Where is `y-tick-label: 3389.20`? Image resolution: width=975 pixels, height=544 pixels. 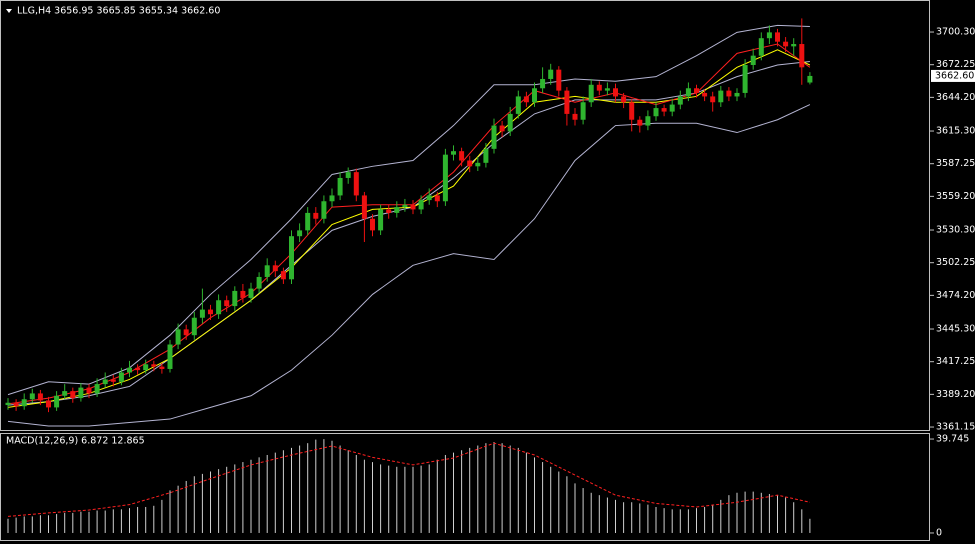
y-tick-label: 3389.20 is located at coordinates (955, 394).